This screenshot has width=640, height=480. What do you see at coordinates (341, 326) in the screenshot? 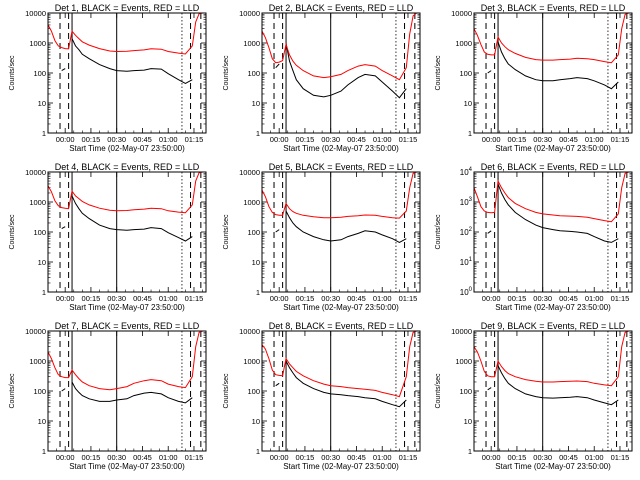
I see `panel-title: Det 8, BLACK = Events, RED = LLD` at bounding box center [341, 326].